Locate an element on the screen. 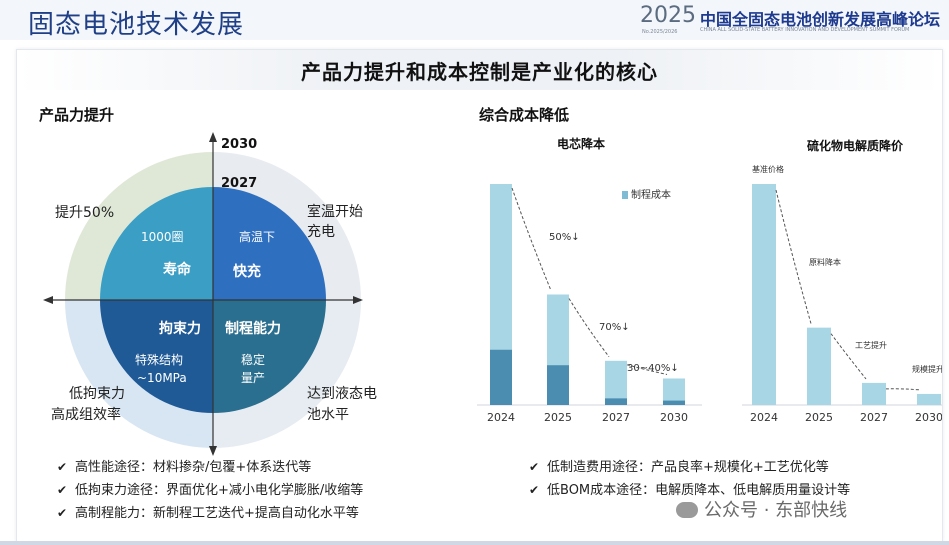 The height and width of the screenshot is (545, 949). chart1-tick-label: 2030 is located at coordinates (674, 417).